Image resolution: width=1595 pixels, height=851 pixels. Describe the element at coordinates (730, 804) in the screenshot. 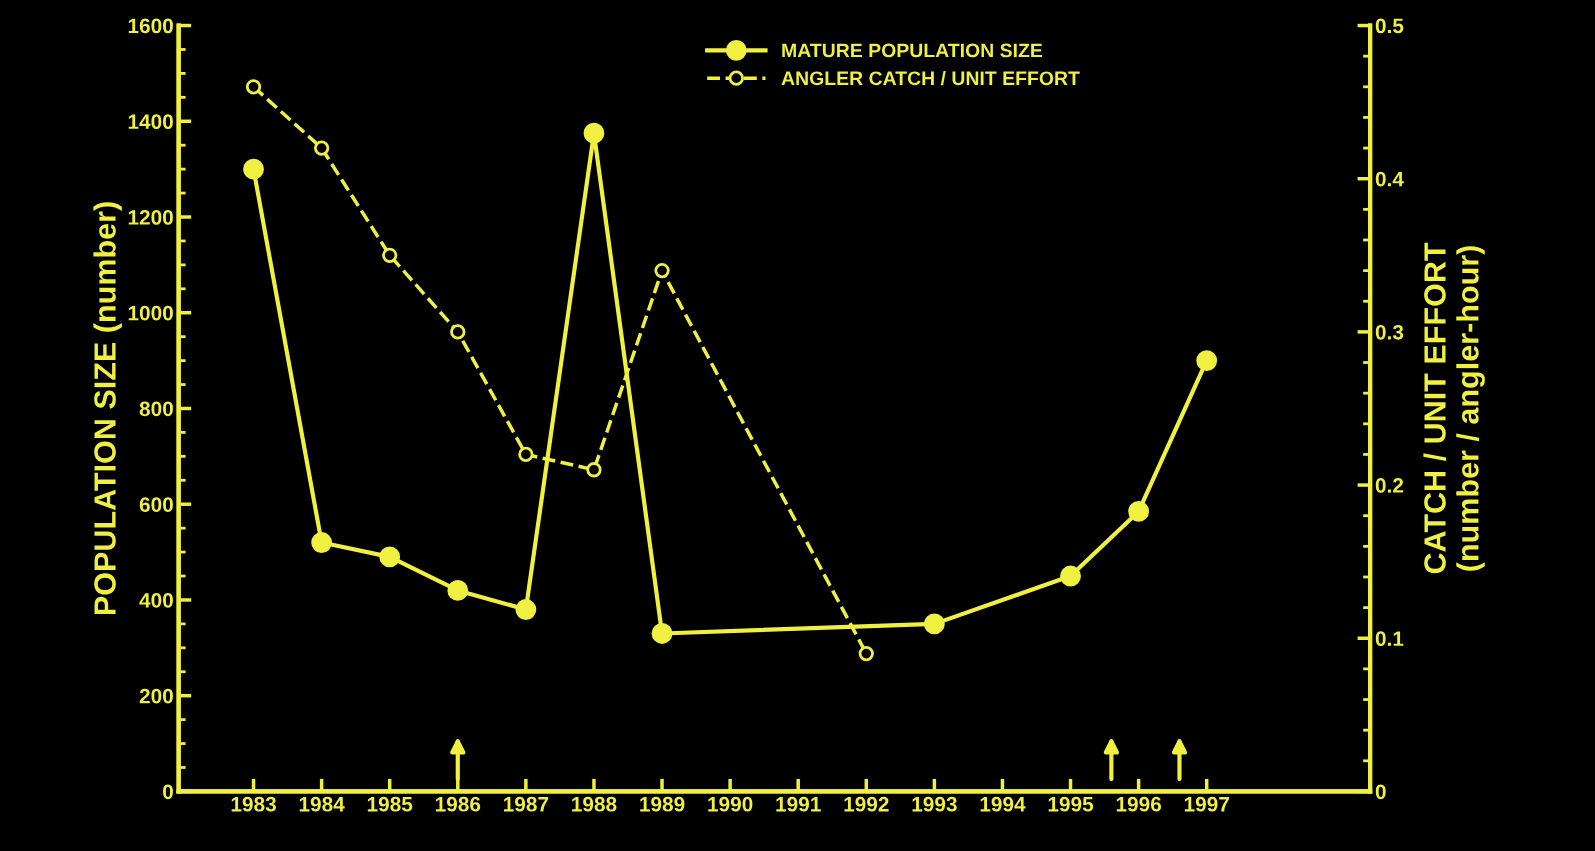

I see `x-tick-label: 1990` at that location.